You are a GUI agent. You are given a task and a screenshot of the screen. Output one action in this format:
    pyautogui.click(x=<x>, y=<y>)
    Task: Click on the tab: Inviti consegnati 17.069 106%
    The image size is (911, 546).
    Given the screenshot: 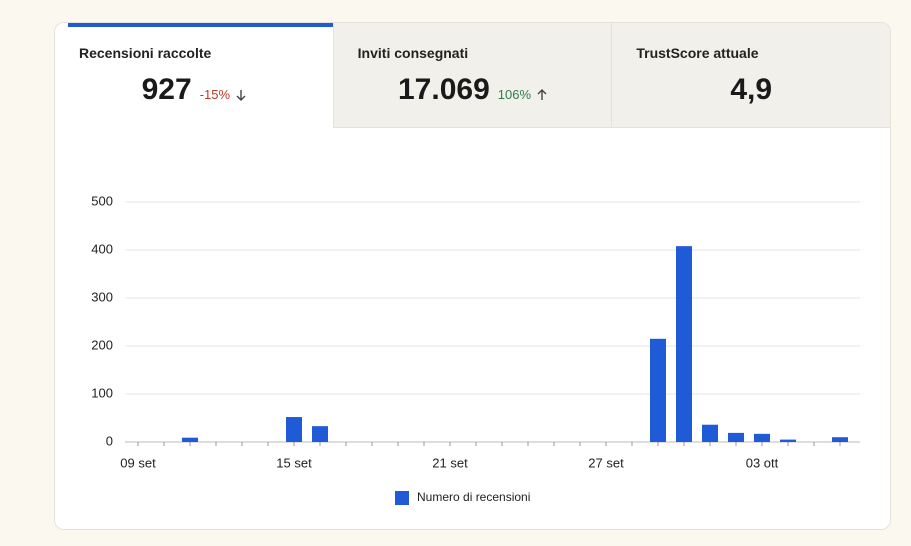 What is the action you would take?
    pyautogui.click(x=472, y=75)
    